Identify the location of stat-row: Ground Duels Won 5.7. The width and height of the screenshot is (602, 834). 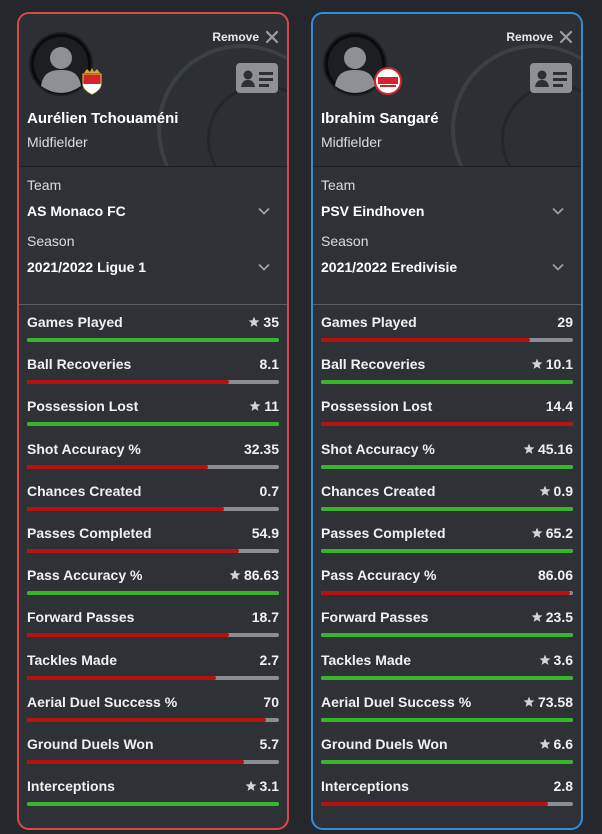
(153, 757).